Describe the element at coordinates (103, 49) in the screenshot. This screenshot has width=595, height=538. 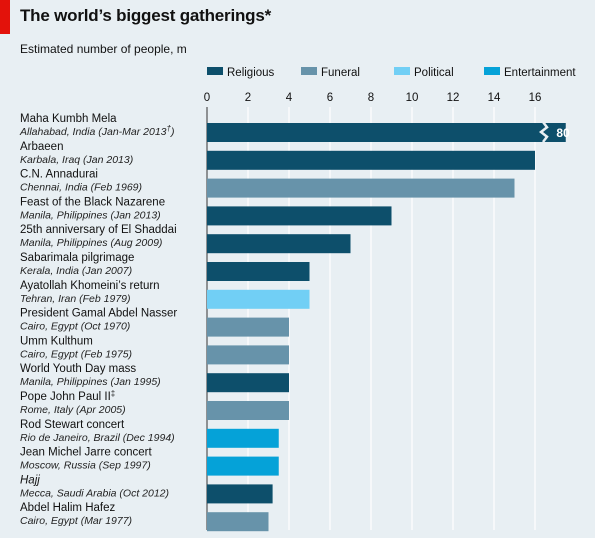
I see `chart-subtitle: Estimated number of people, m` at that location.